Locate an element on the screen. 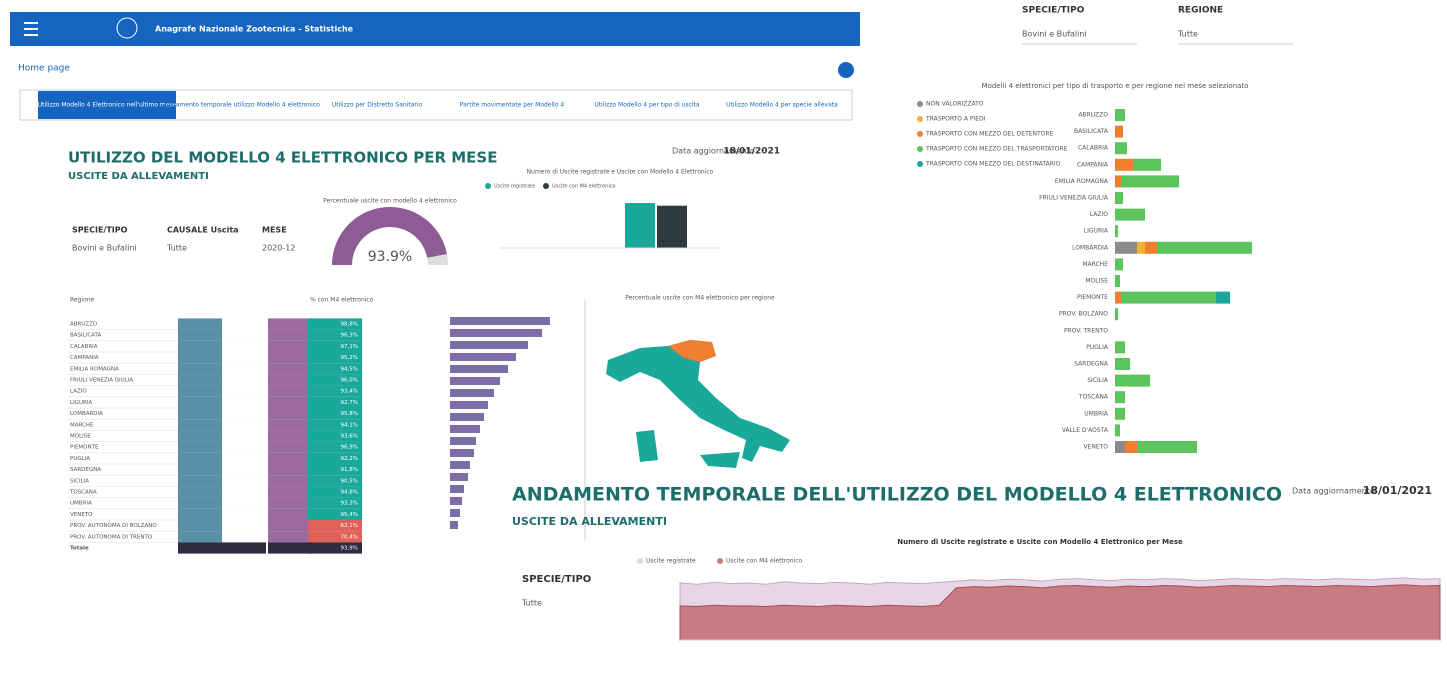 This screenshot has height=691, width=1447. tab-active is located at coordinates (107, 105).